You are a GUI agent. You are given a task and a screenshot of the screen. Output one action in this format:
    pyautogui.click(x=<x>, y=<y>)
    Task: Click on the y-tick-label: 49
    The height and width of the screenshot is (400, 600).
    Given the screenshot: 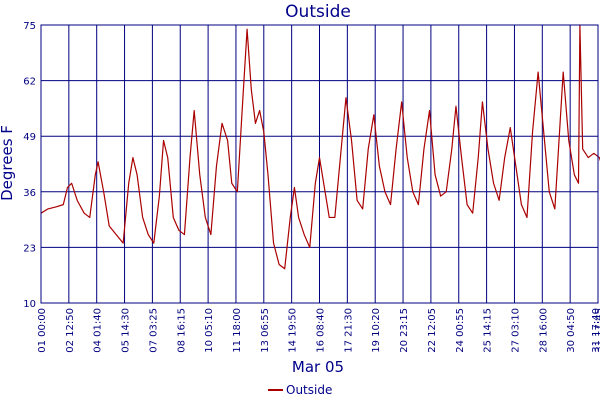 What is the action you would take?
    pyautogui.click(x=29, y=137)
    